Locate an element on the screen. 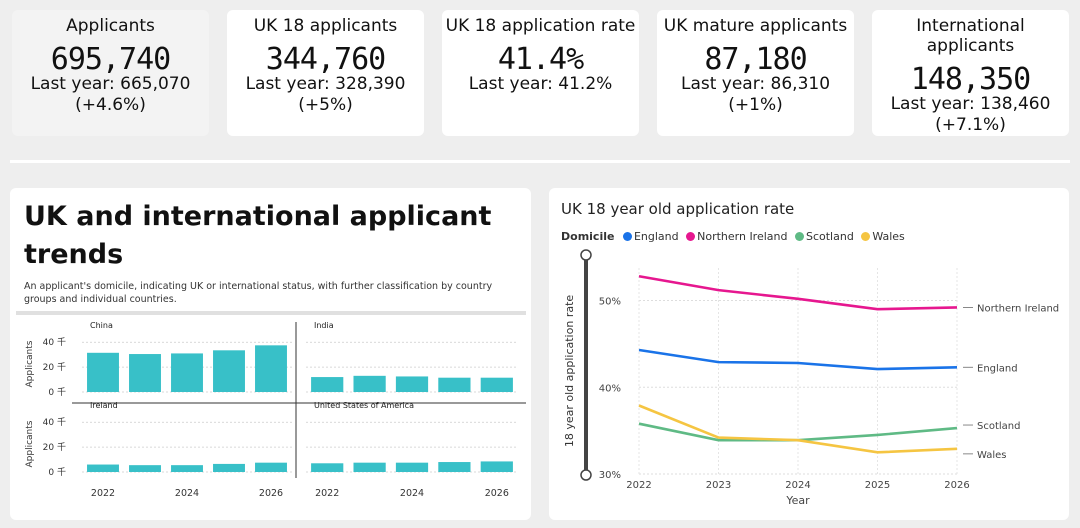 This screenshot has height=528, width=1080. line-england is located at coordinates (798, 359).